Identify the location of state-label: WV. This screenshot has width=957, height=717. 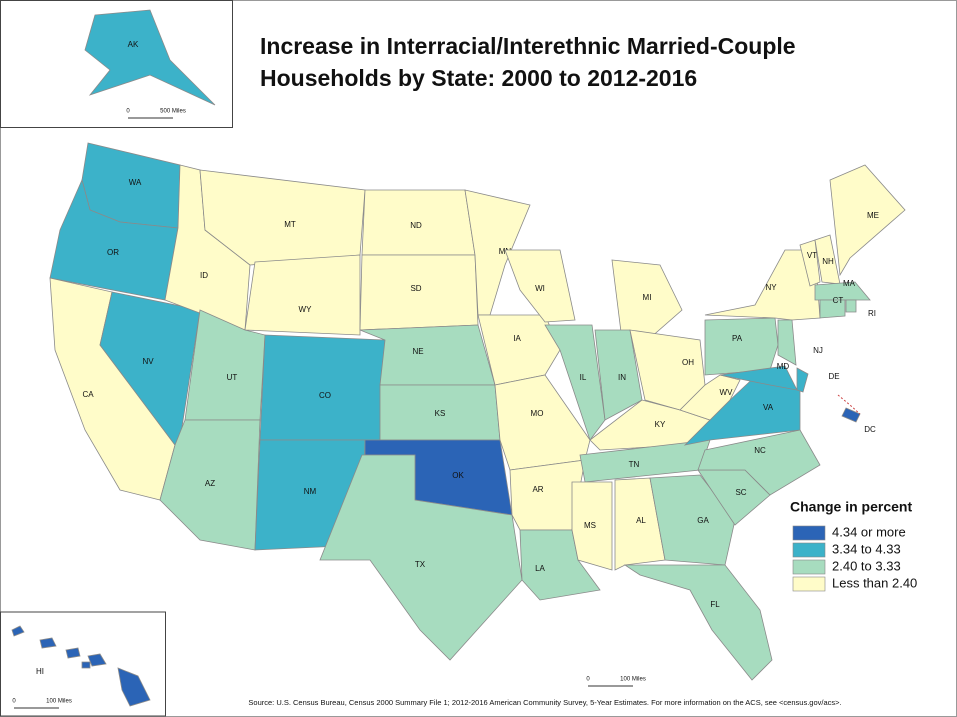
(727, 392).